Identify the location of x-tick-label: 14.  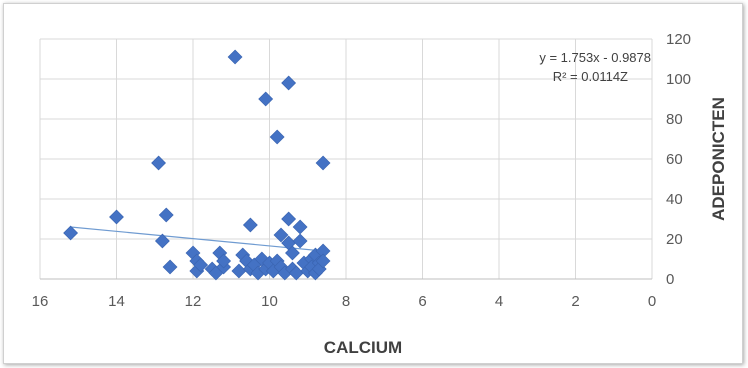
(116, 301).